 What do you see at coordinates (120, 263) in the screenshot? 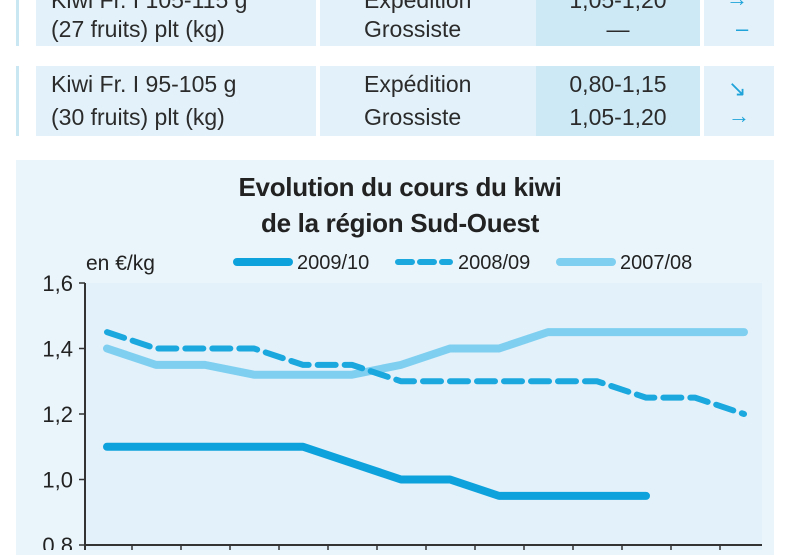
I see `y-unit-label: en €/kg` at bounding box center [120, 263].